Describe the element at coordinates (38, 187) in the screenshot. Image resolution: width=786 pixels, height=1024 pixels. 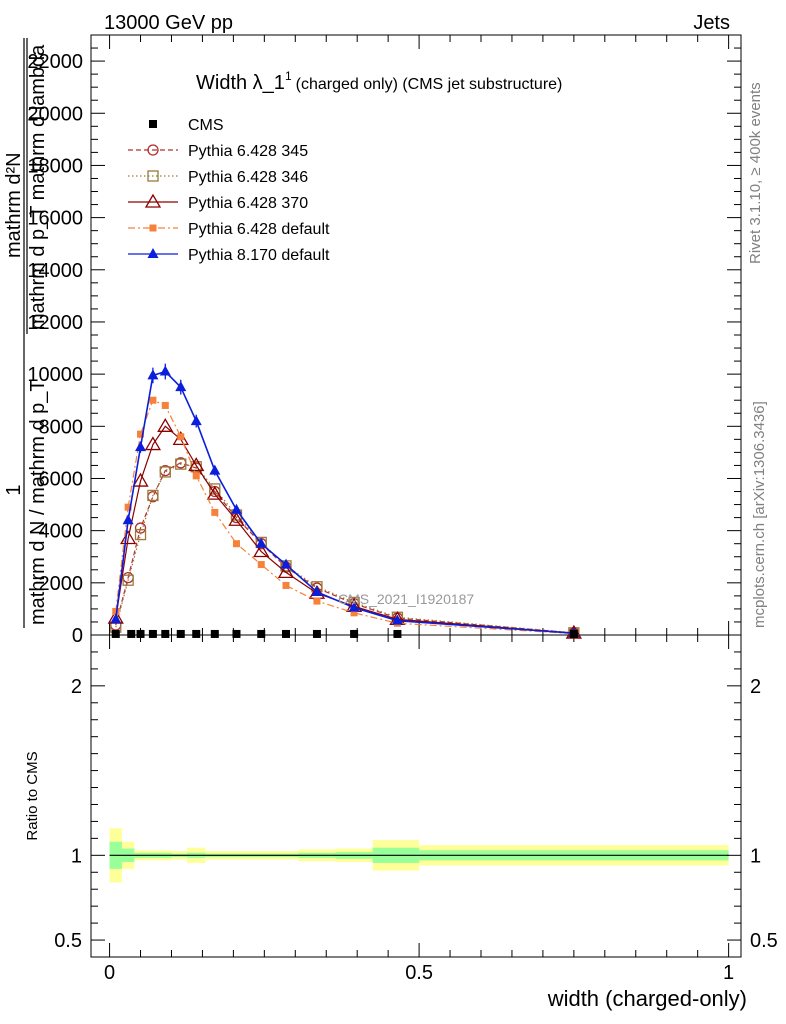
I see `main-ylabel-num2-bottom: mathrm d p_T mathrm d lambda` at that location.